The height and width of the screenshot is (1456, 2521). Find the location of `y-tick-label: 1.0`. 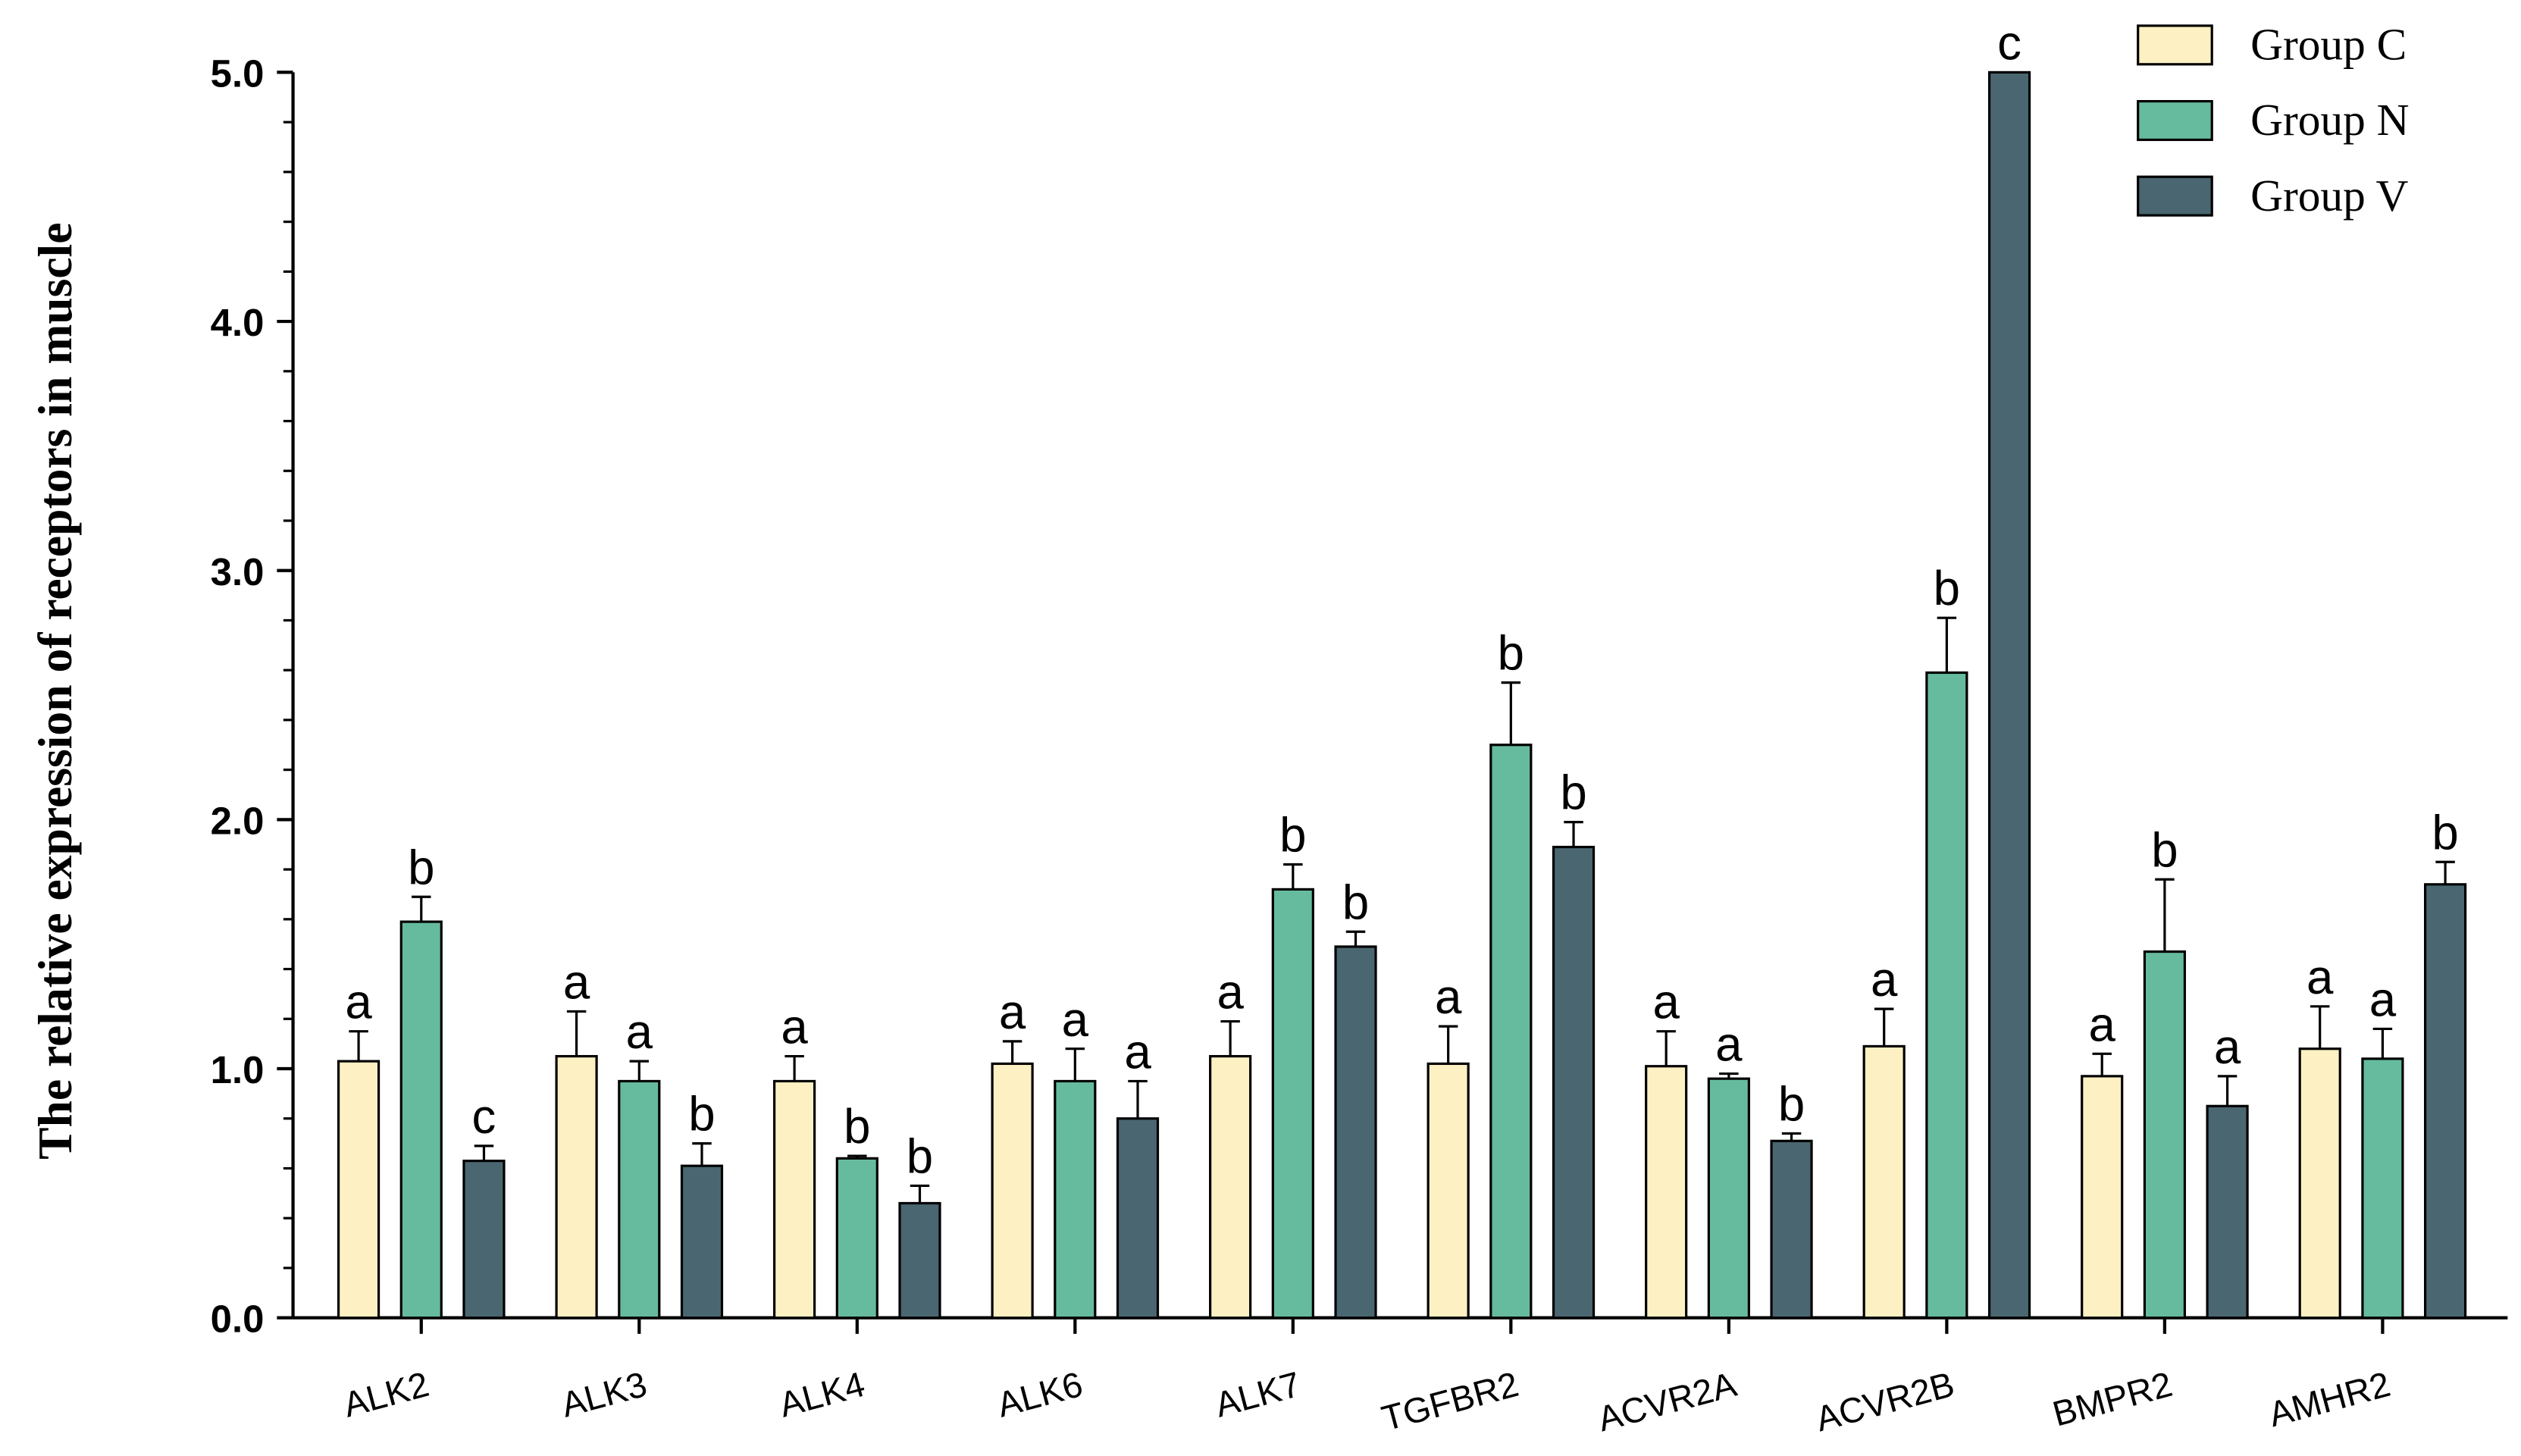

y-tick-label: 1.0 is located at coordinates (238, 1069).